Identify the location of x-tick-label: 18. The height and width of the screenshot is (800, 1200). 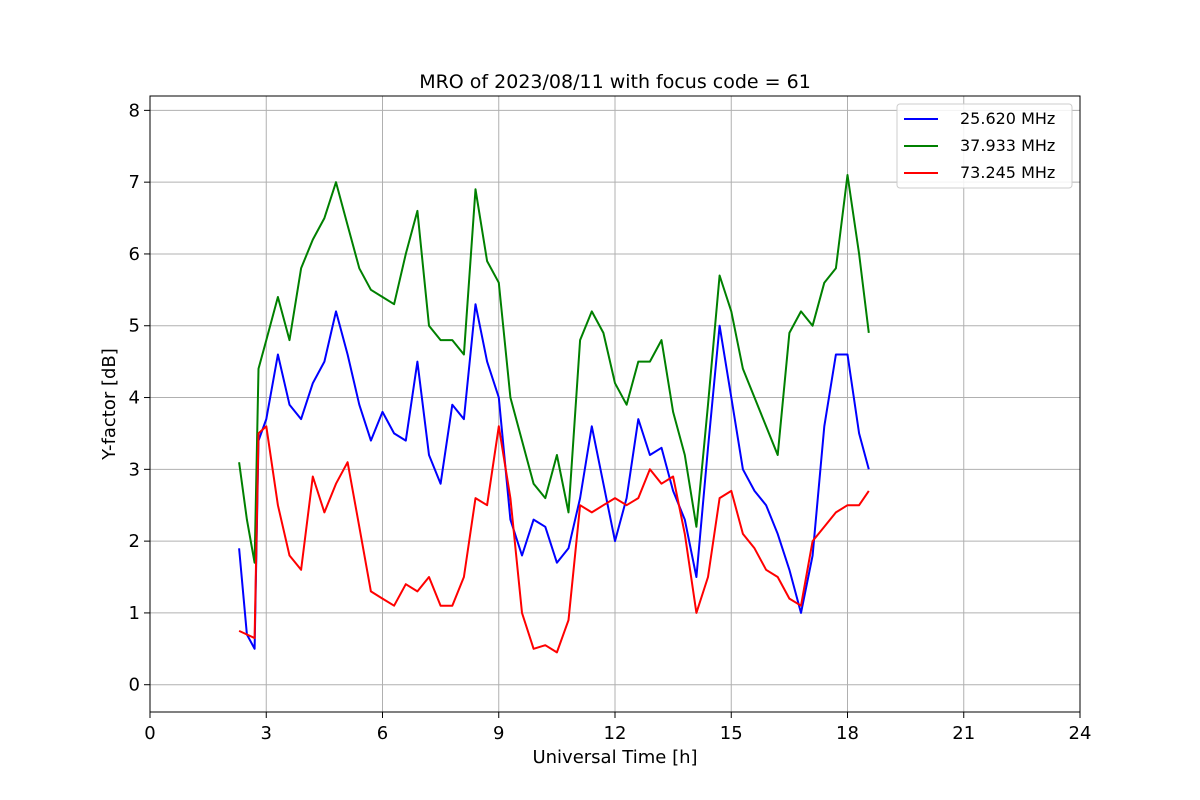
(847, 733).